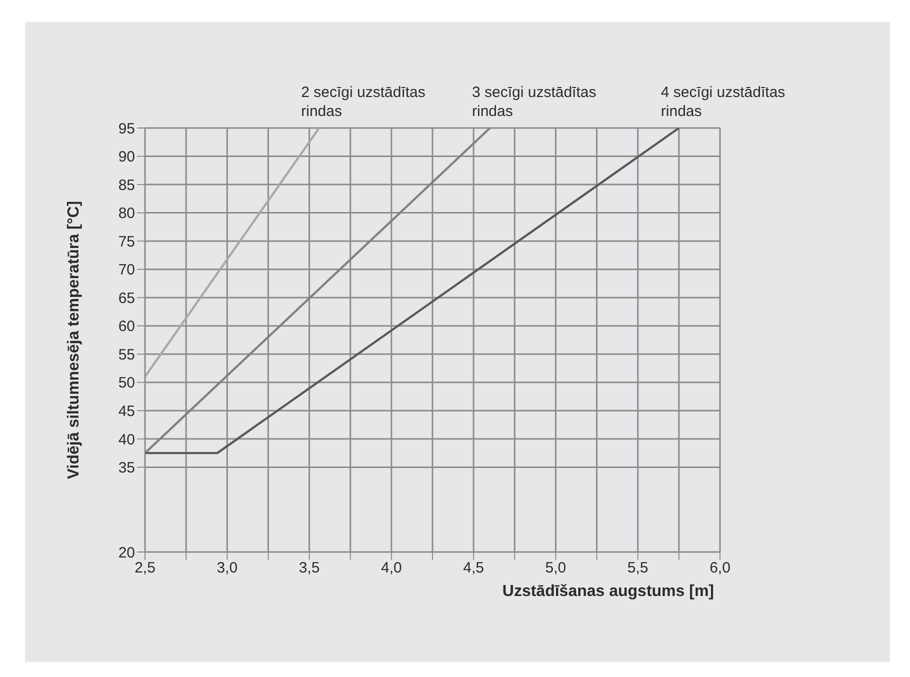 Image resolution: width=910 pixels, height=677 pixels. What do you see at coordinates (473, 568) in the screenshot?
I see `x-tick-label: 4,5` at bounding box center [473, 568].